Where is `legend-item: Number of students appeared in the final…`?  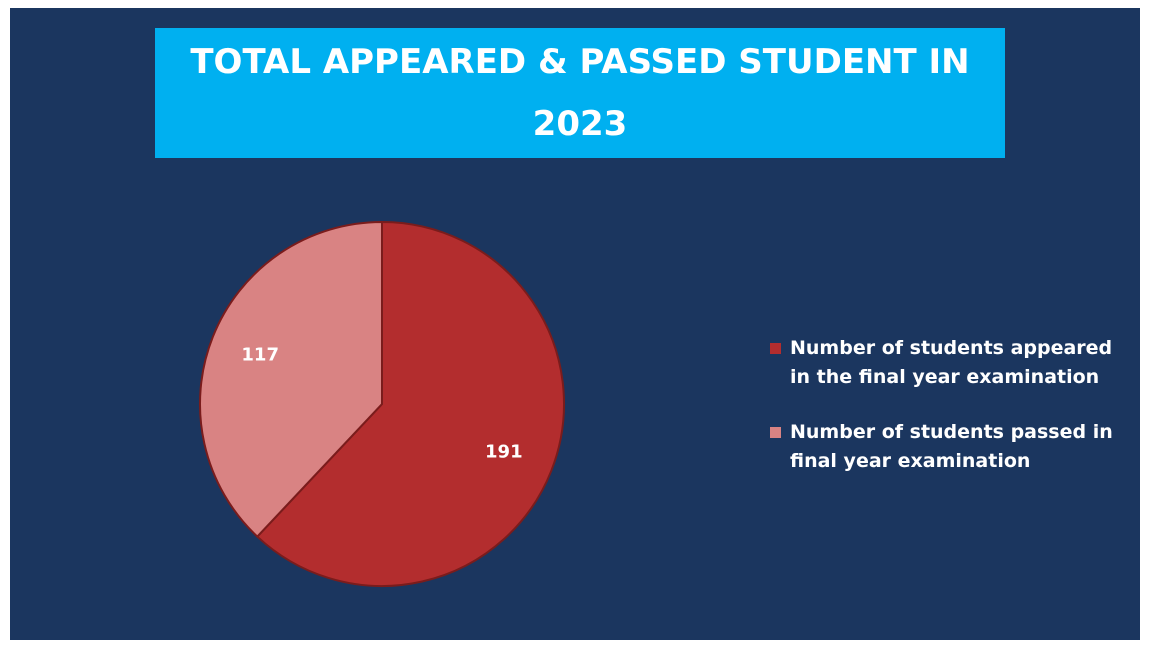
legend-item: Number of students appeared in the final… is located at coordinates (948, 363).